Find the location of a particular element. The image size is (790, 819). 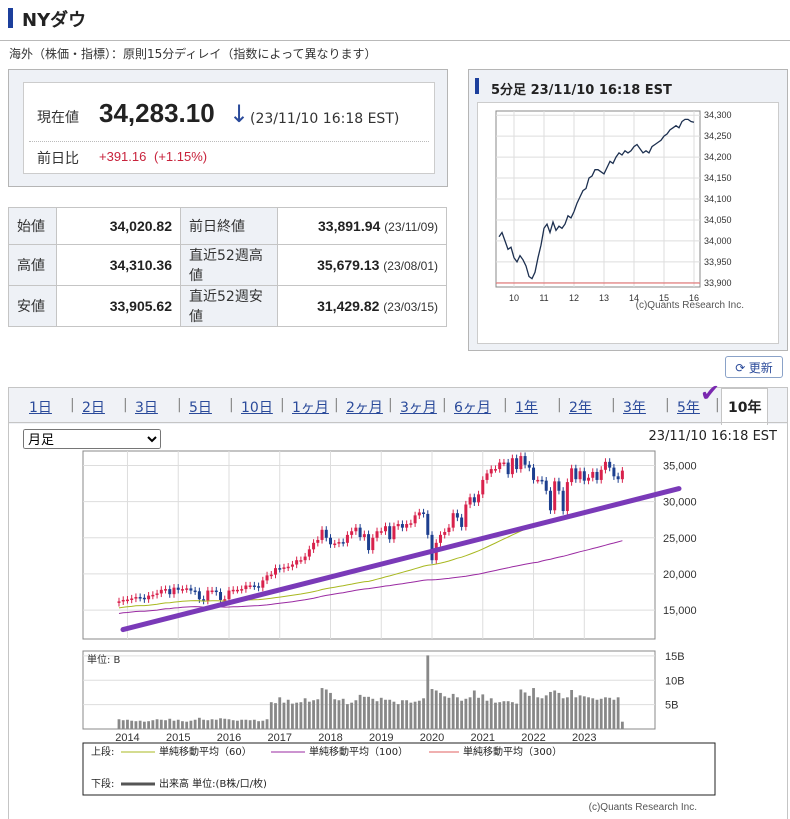

change-label: 前日比 is located at coordinates (58, 159).